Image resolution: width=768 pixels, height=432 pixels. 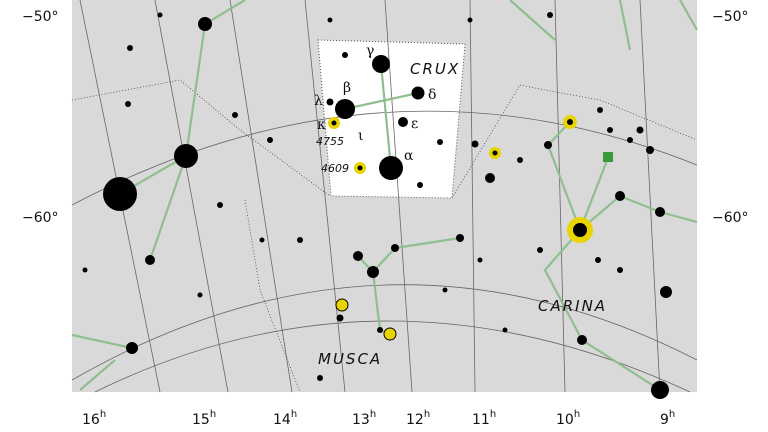 I want to click on label-crux: CRUX, so click(x=435, y=69).